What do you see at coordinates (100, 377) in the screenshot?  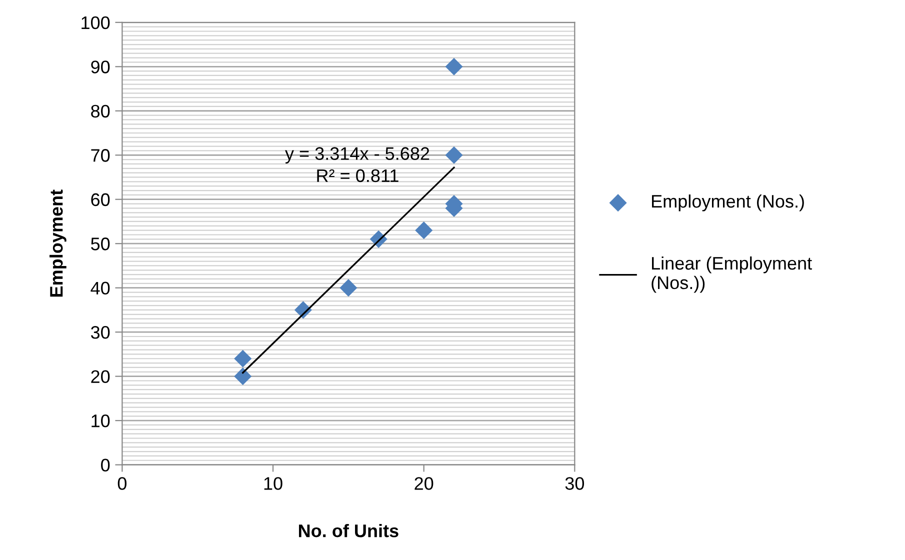 I see `y-tick-label: 20` at bounding box center [100, 377].